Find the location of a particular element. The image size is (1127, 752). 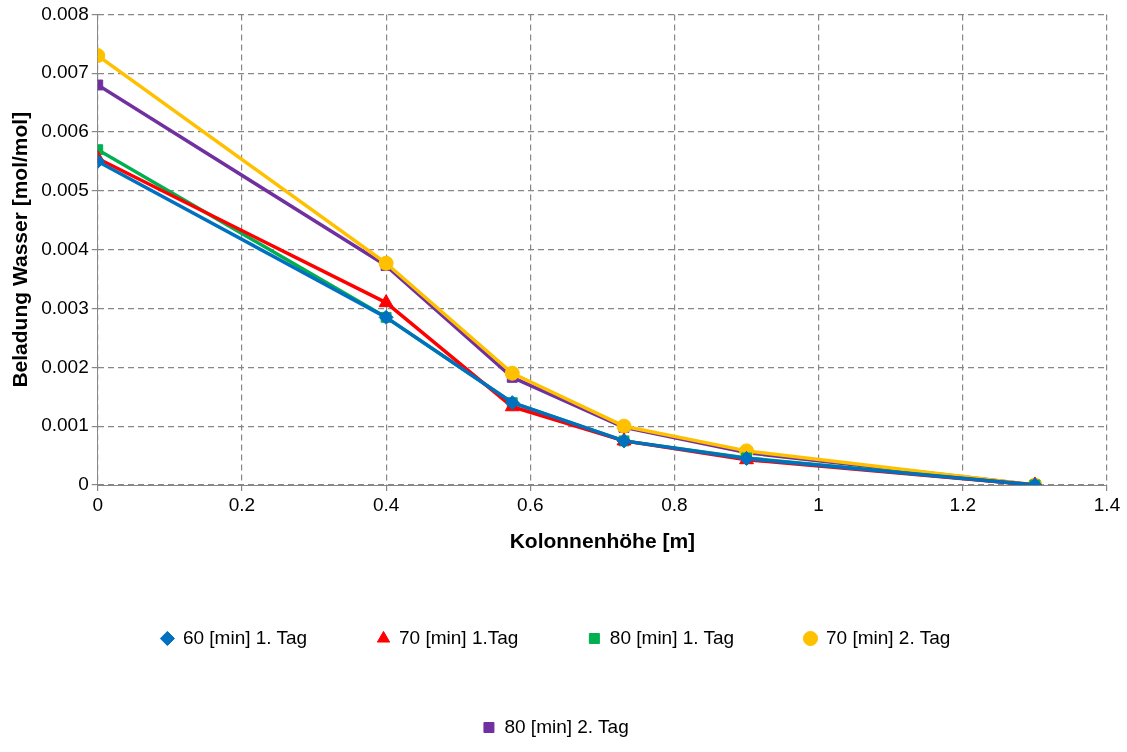

y-tick-label: 0.008 is located at coordinates (65, 13).